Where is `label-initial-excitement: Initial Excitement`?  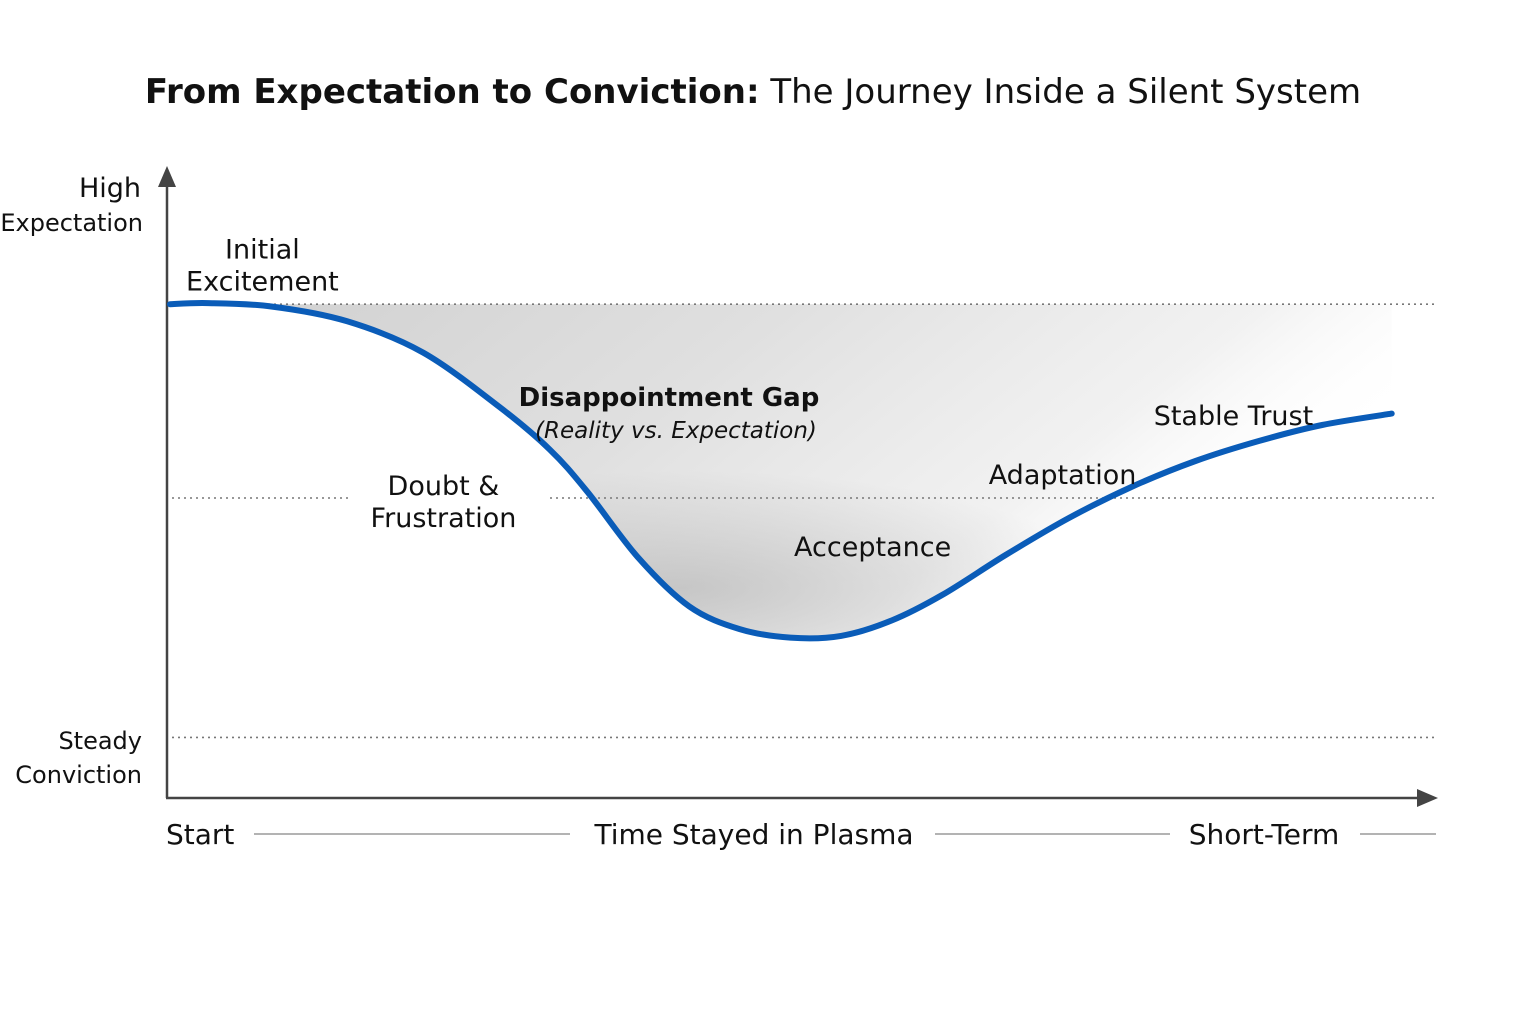
label-initial-excitement: Initial Excitement is located at coordinates (262, 266).